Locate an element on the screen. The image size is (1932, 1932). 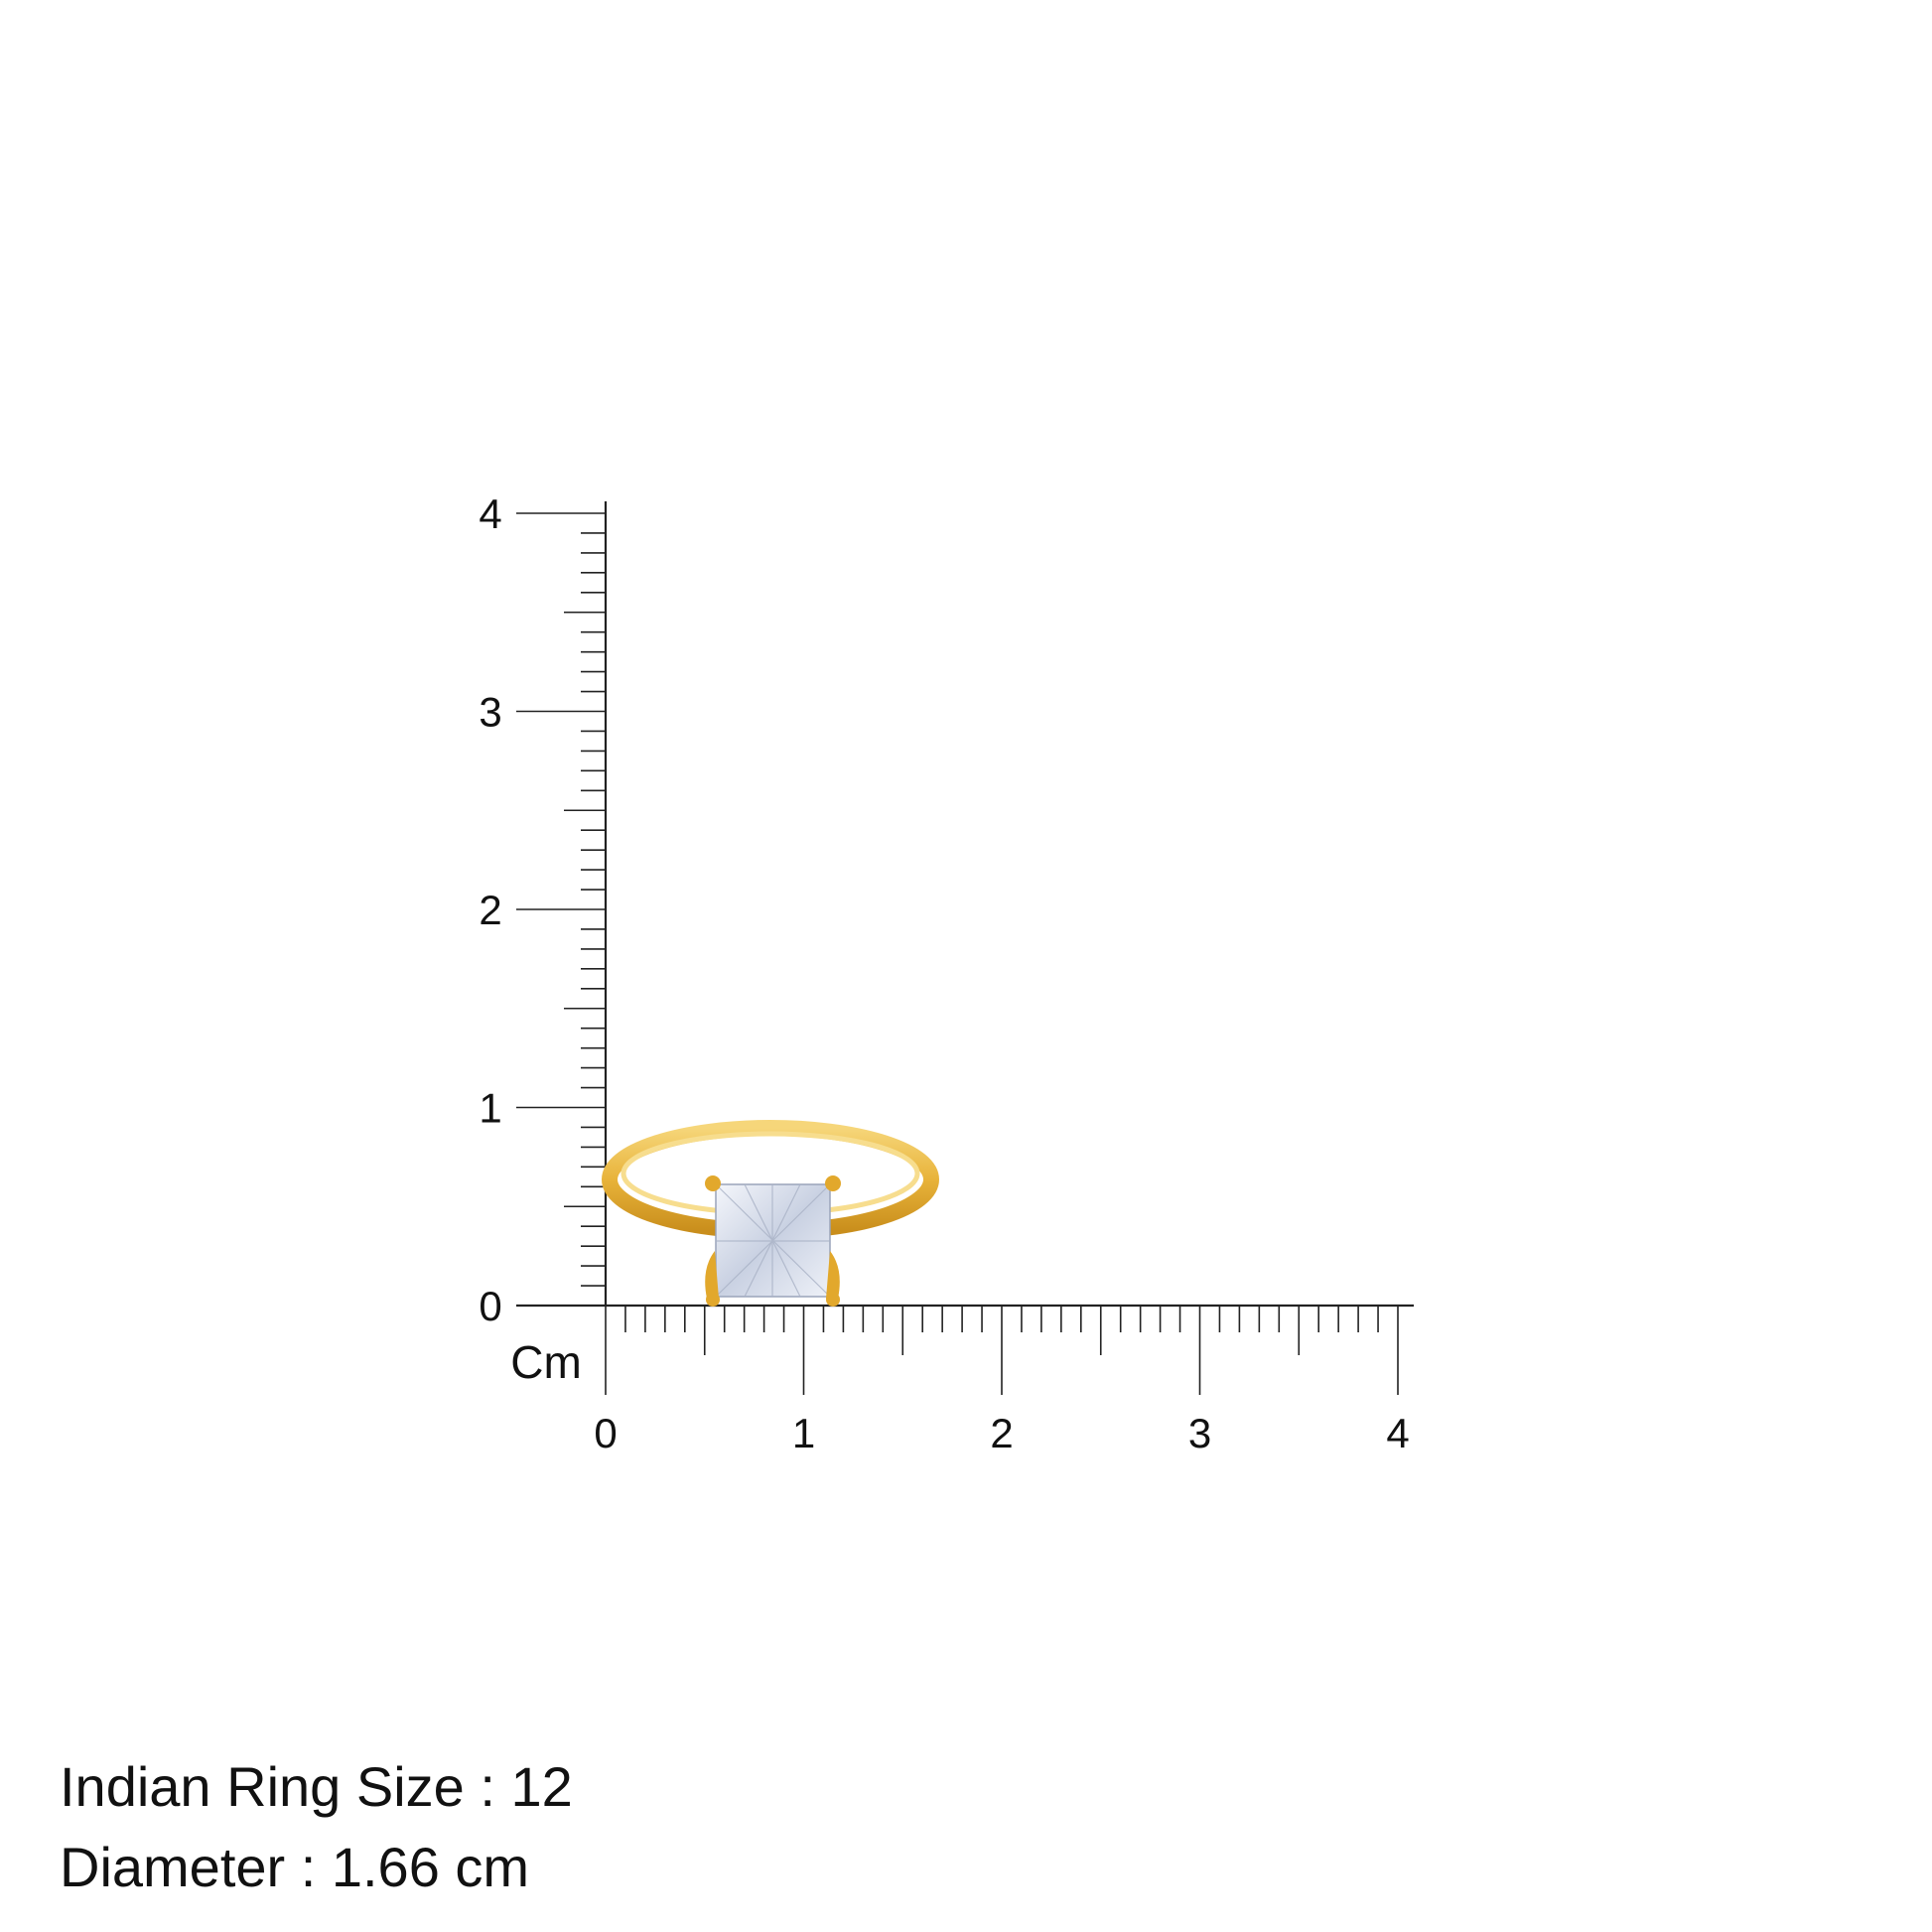
y-tick-label: 4 is located at coordinates (490, 513).